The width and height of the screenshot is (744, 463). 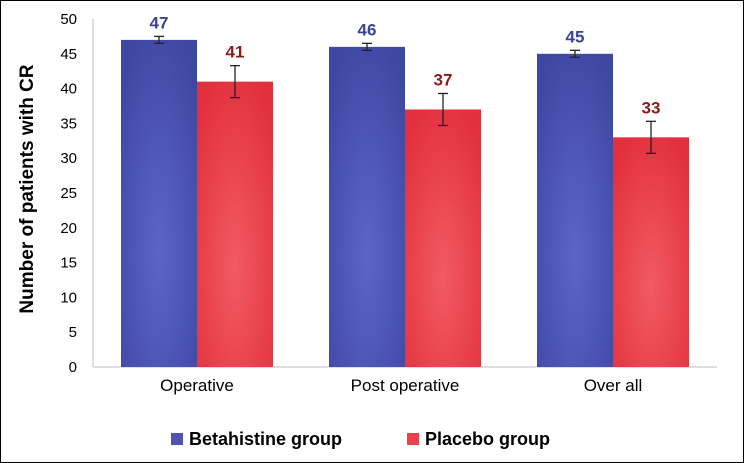 What do you see at coordinates (651, 107) in the screenshot?
I see `data-label-1-2: 33` at bounding box center [651, 107].